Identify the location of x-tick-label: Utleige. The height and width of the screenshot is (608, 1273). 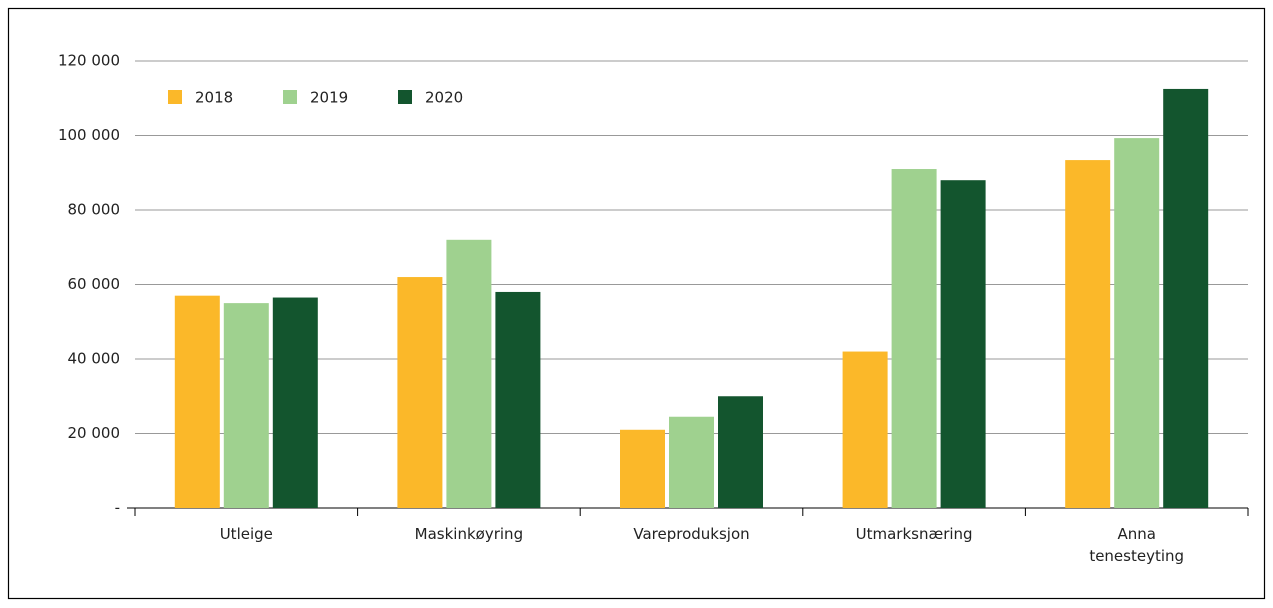
(246, 534).